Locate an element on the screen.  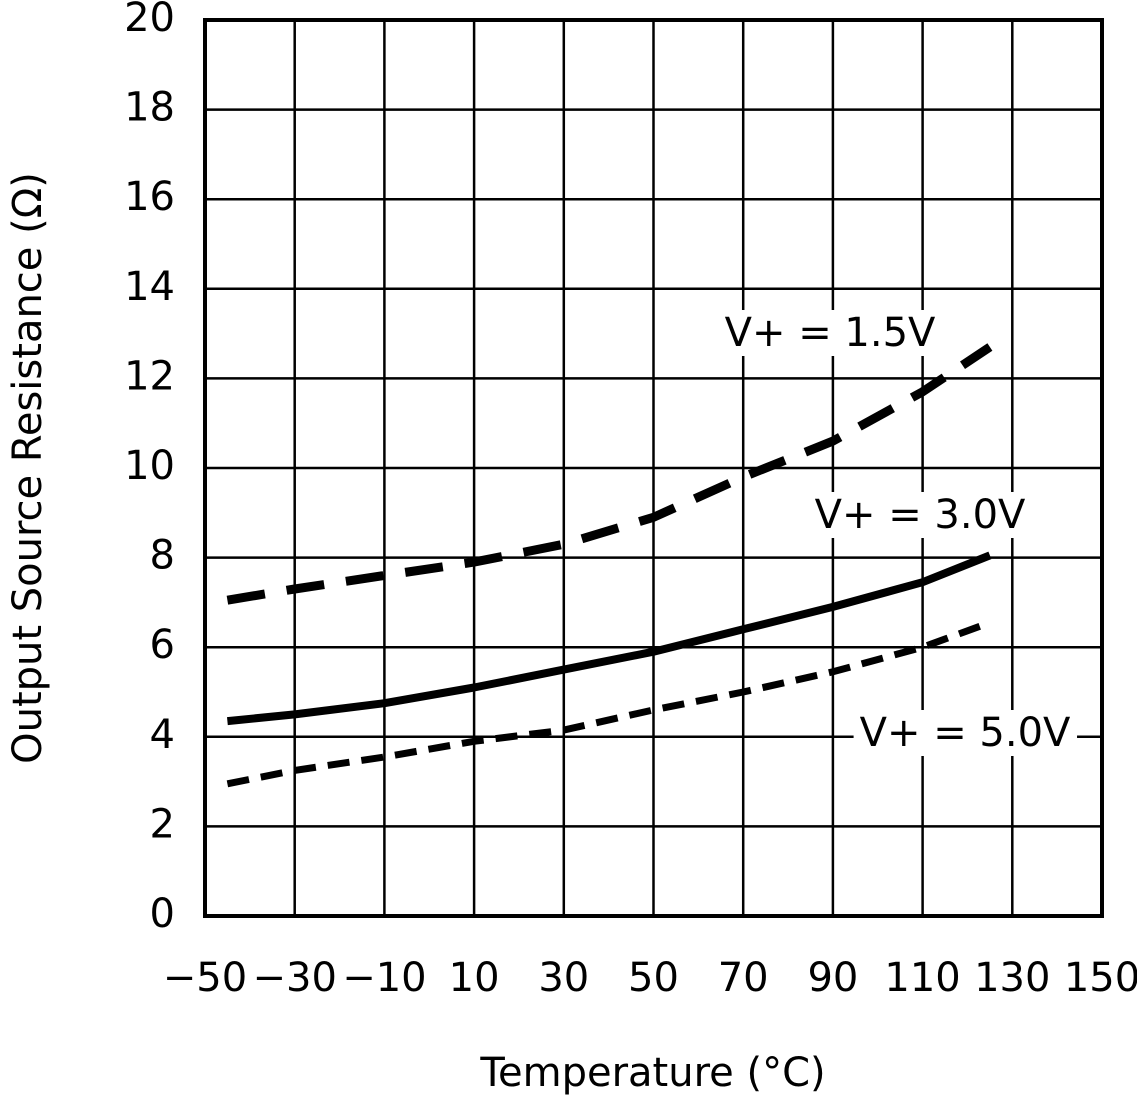
x-tick-label: 90 is located at coordinates (832, 978).